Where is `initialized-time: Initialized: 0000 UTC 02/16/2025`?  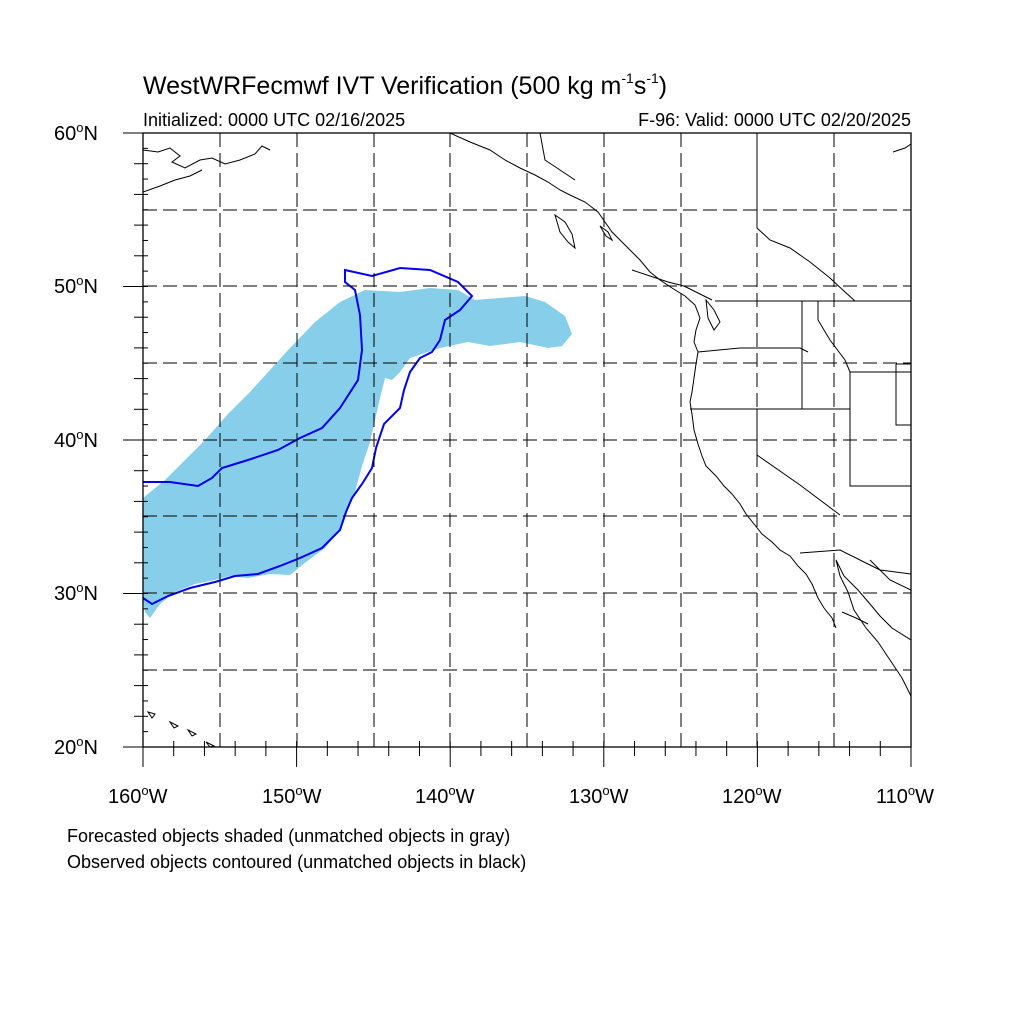
initialized-time: Initialized: 0000 UTC 02/16/2025 is located at coordinates (274, 120).